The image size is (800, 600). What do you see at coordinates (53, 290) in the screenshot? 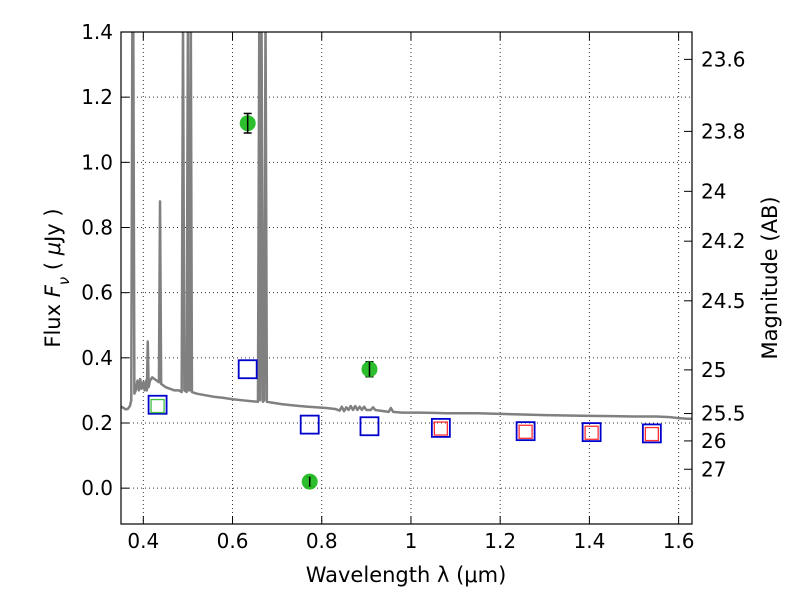
I see `y-axis-label-part: F` at bounding box center [53, 290].